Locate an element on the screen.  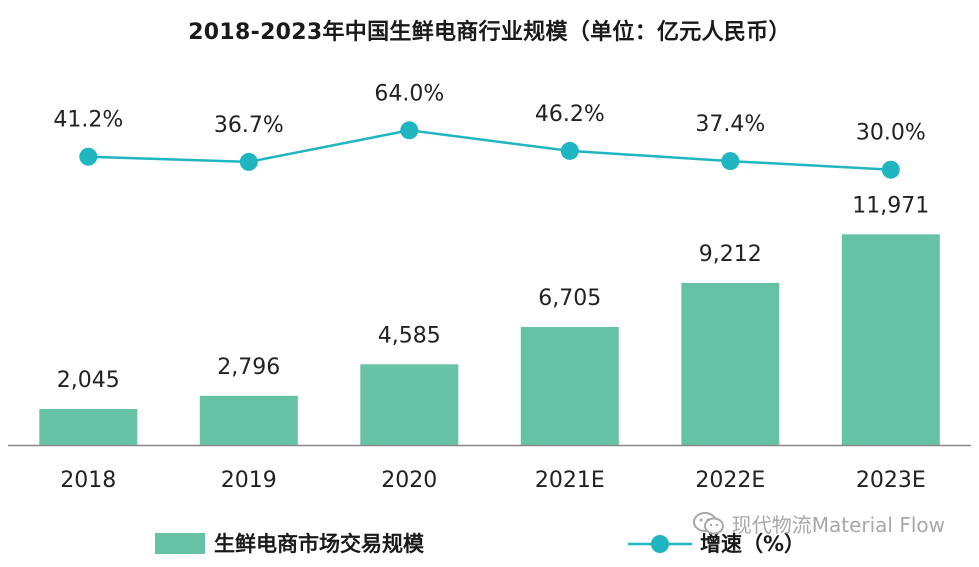
legend-line-label: 增速（%） is located at coordinates (752, 544).